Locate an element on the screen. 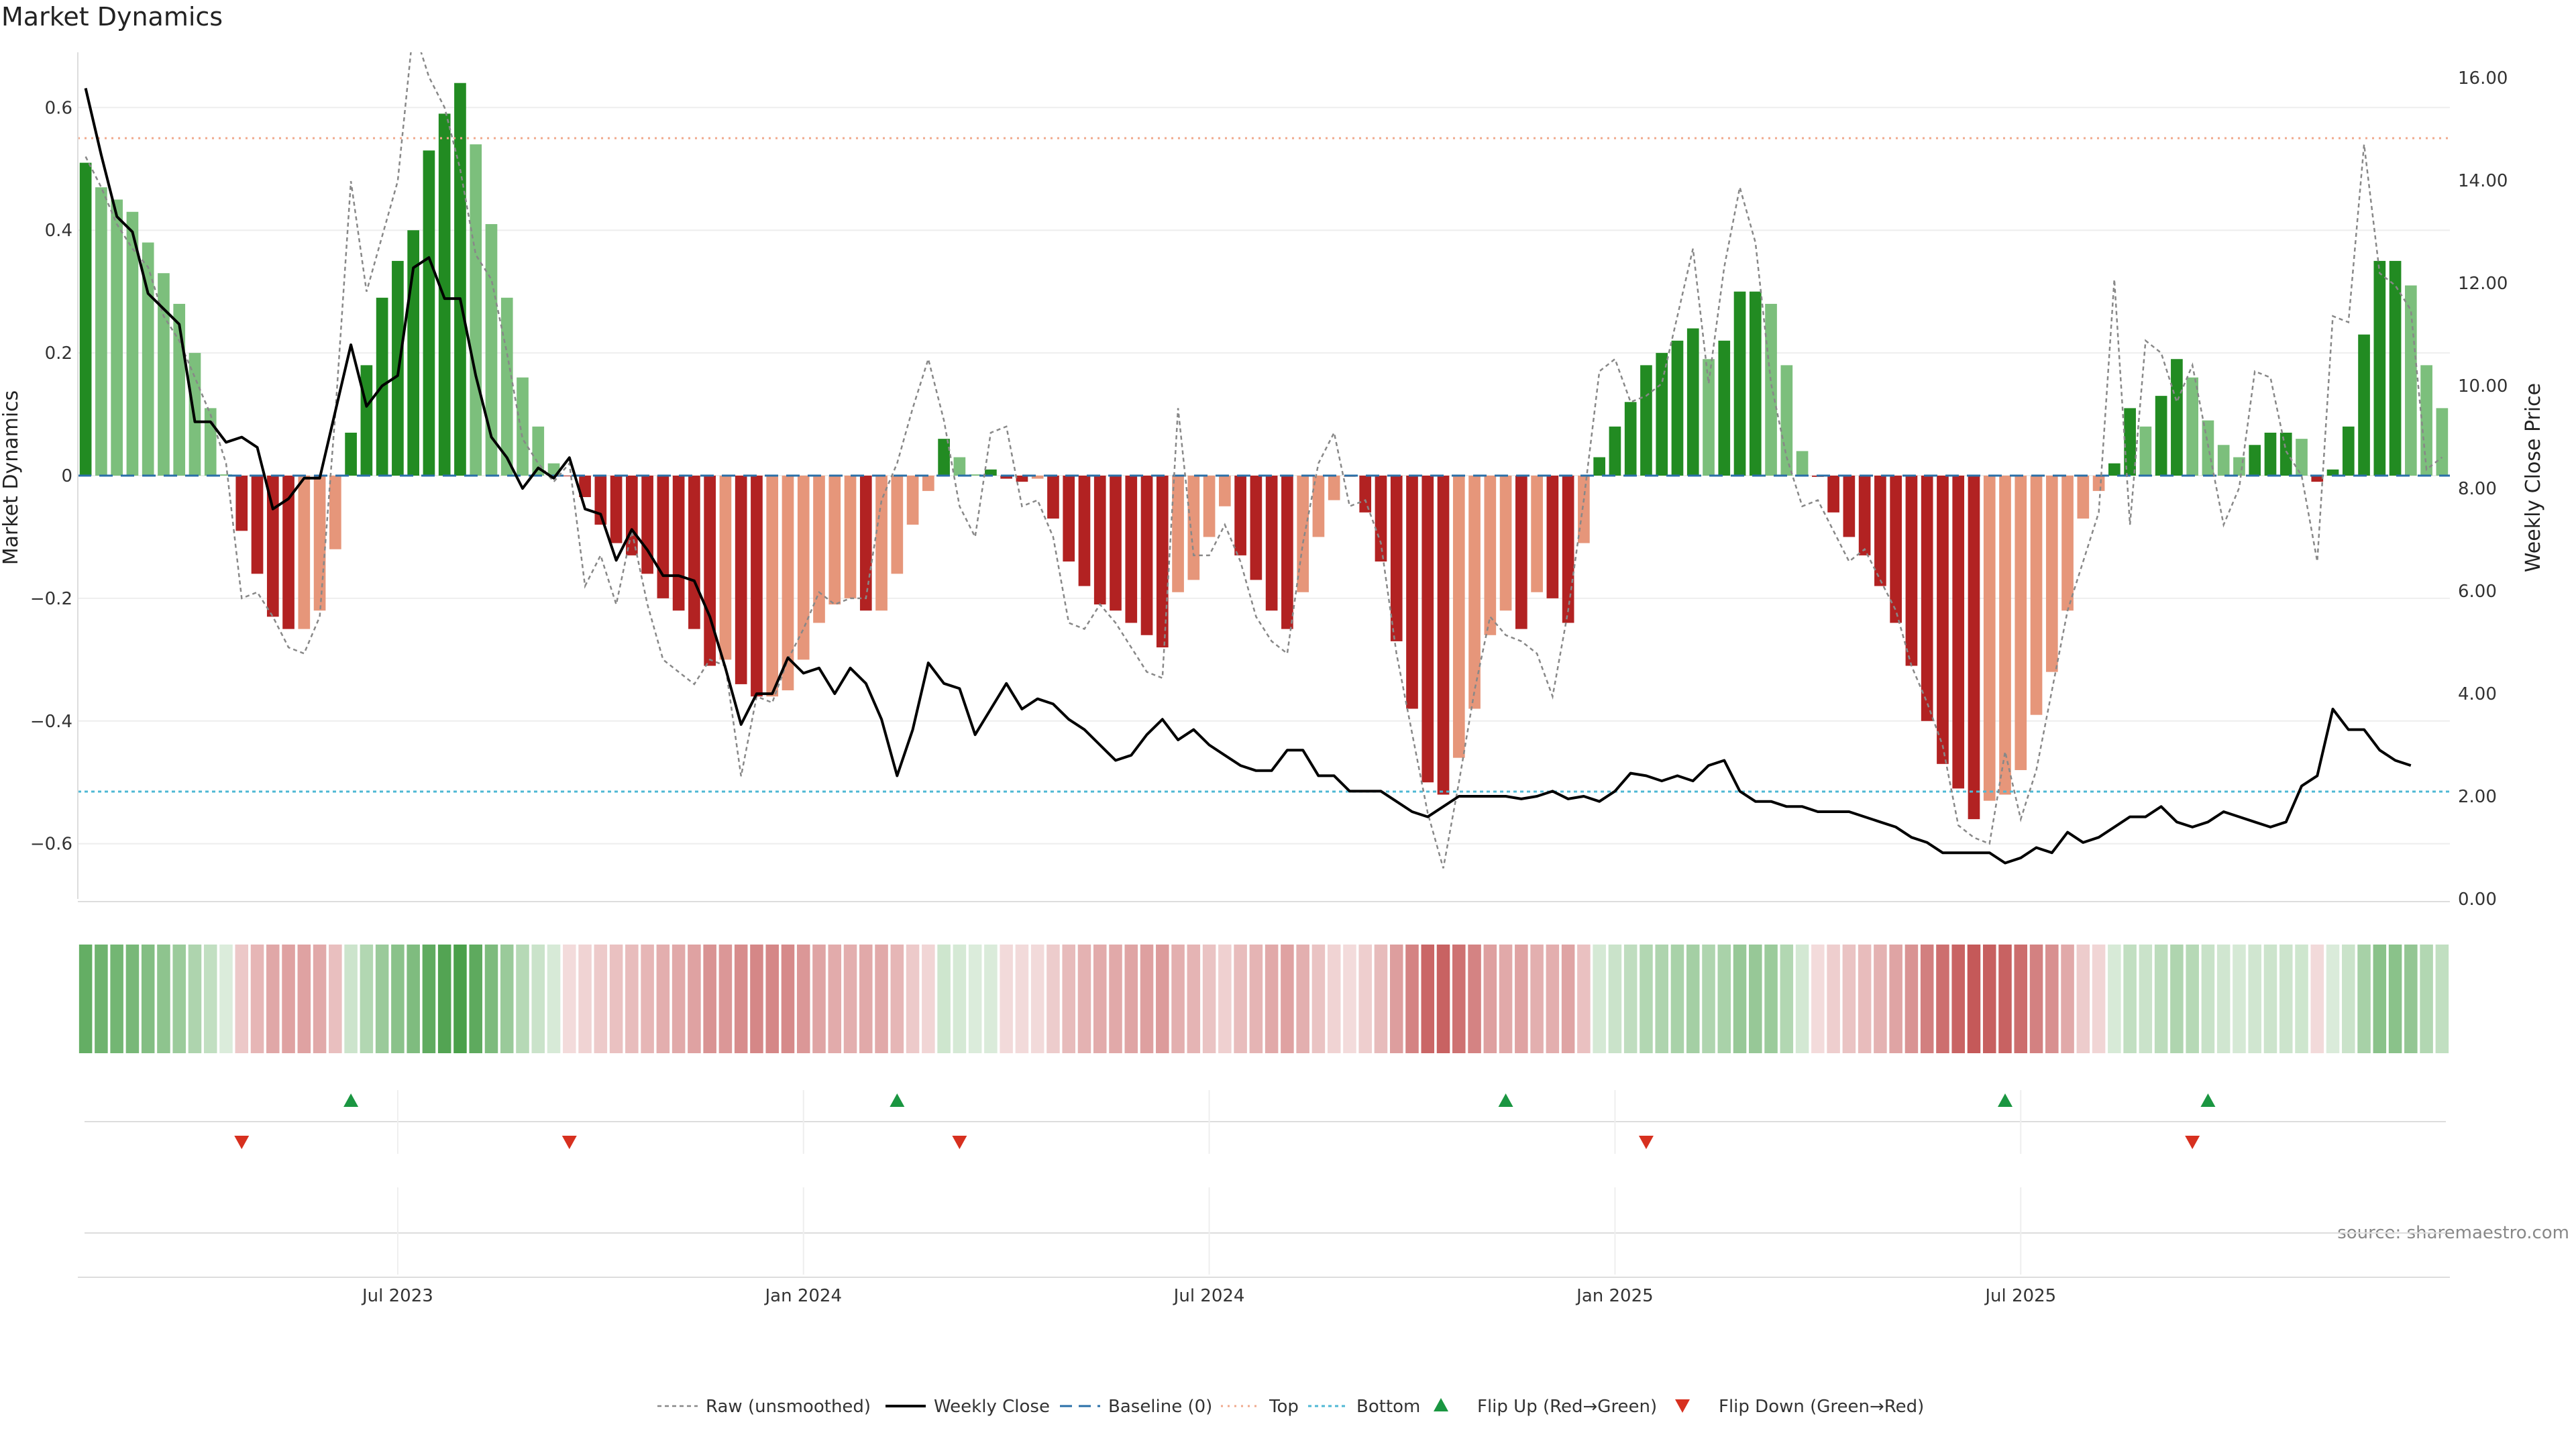  y2-tick-label: 14.00 is located at coordinates (2483, 181).